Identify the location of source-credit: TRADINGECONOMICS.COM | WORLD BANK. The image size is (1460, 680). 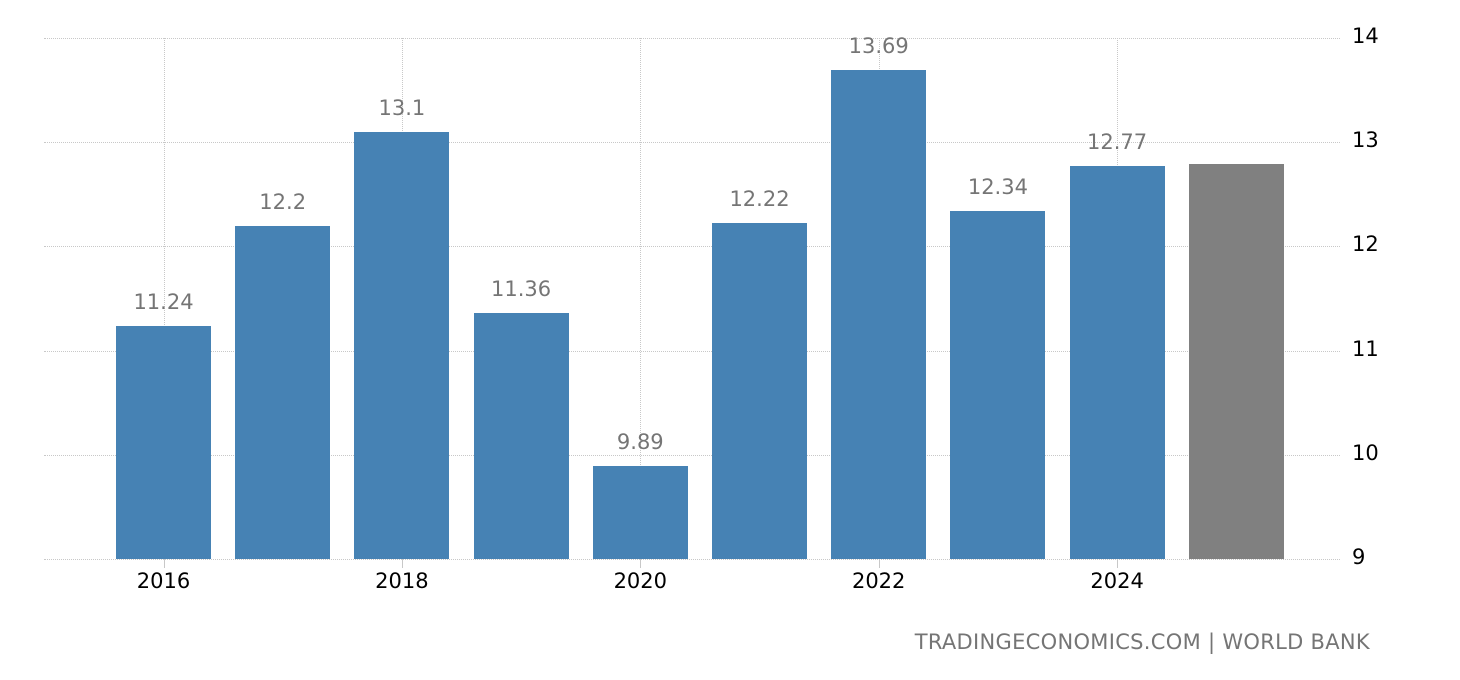
(1142, 642).